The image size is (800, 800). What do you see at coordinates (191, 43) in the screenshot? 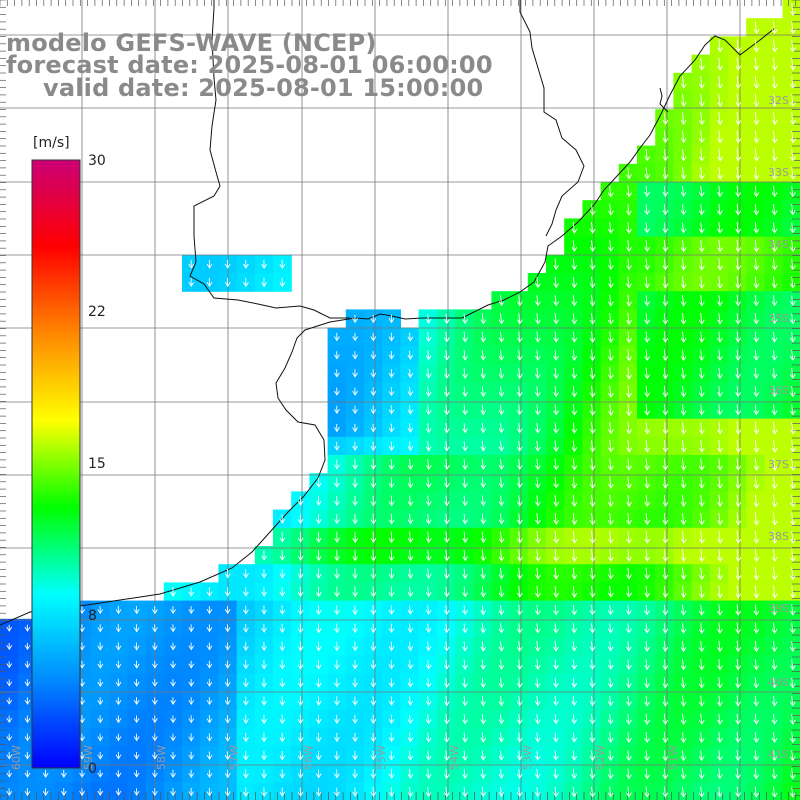
I see `title-model: modelo GEFS-WAVE (NCEP)` at bounding box center [191, 43].